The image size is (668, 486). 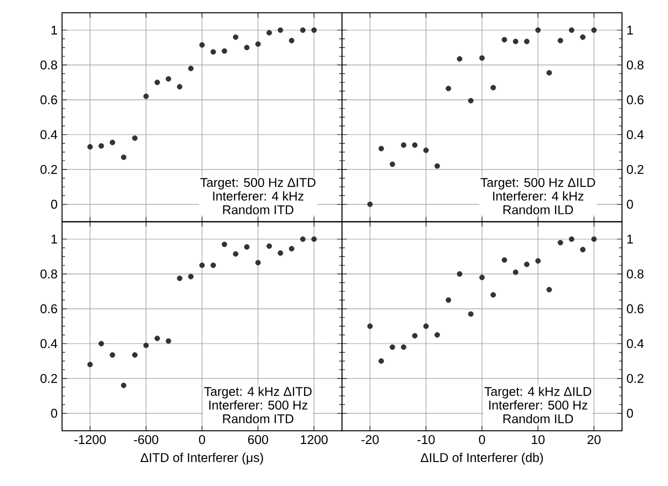 What do you see at coordinates (594, 439) in the screenshot?
I see `x-tick-label: 20` at bounding box center [594, 439].